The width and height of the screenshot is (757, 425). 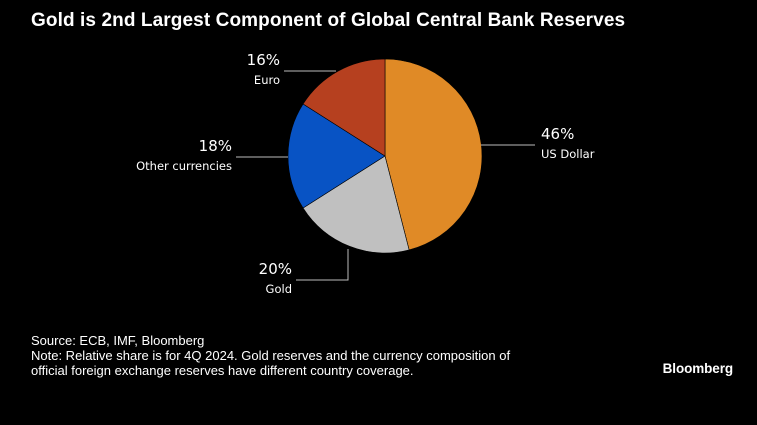 What do you see at coordinates (267, 80) in the screenshot?
I see `slice-label-euro: Euro` at bounding box center [267, 80].